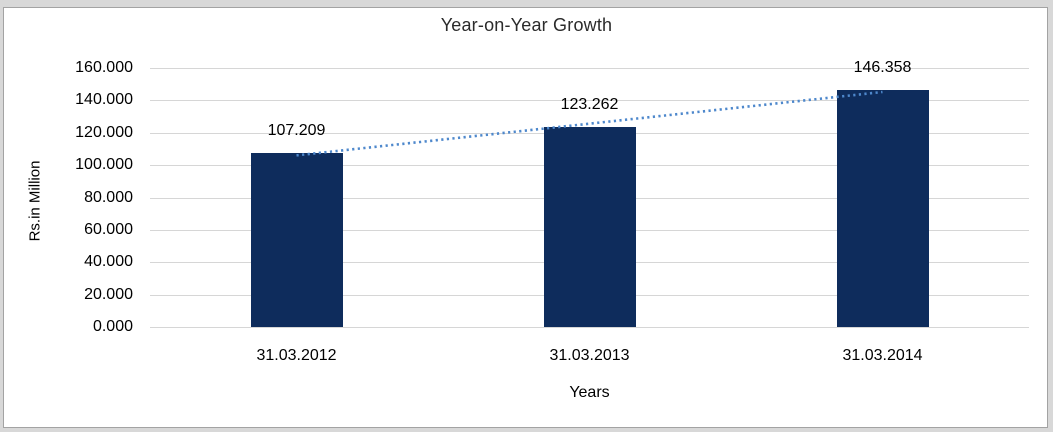  Describe the element at coordinates (108, 294) in the screenshot. I see `y-tick-label: 20.000` at that location.